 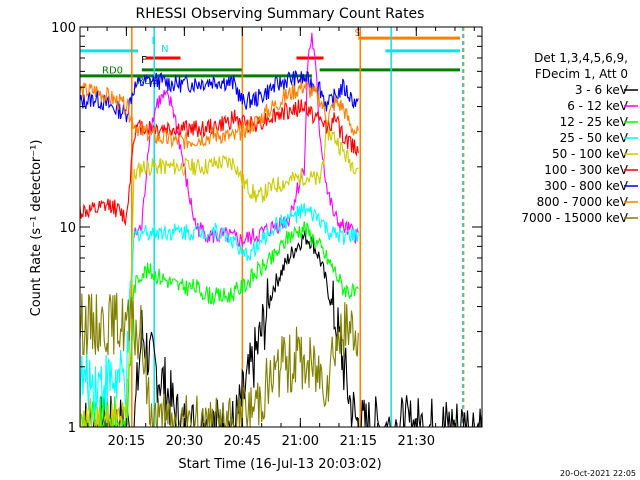 I want to click on legend-header-line-1: Det 1,3,4,5,6,9,, so click(x=581, y=58).